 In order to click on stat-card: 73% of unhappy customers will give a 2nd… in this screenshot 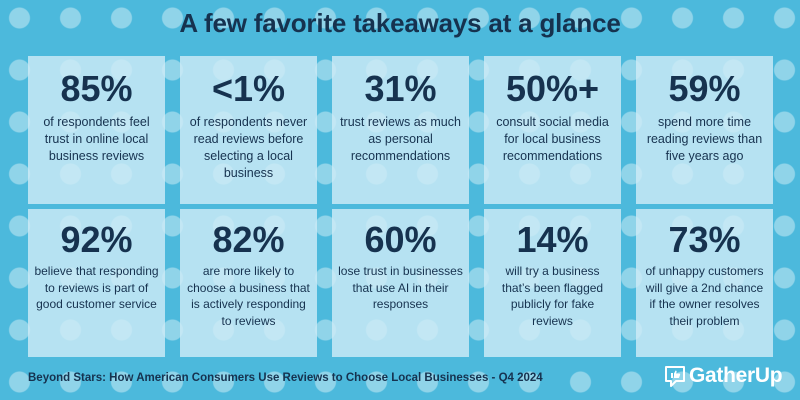, I will do `click(704, 283)`.